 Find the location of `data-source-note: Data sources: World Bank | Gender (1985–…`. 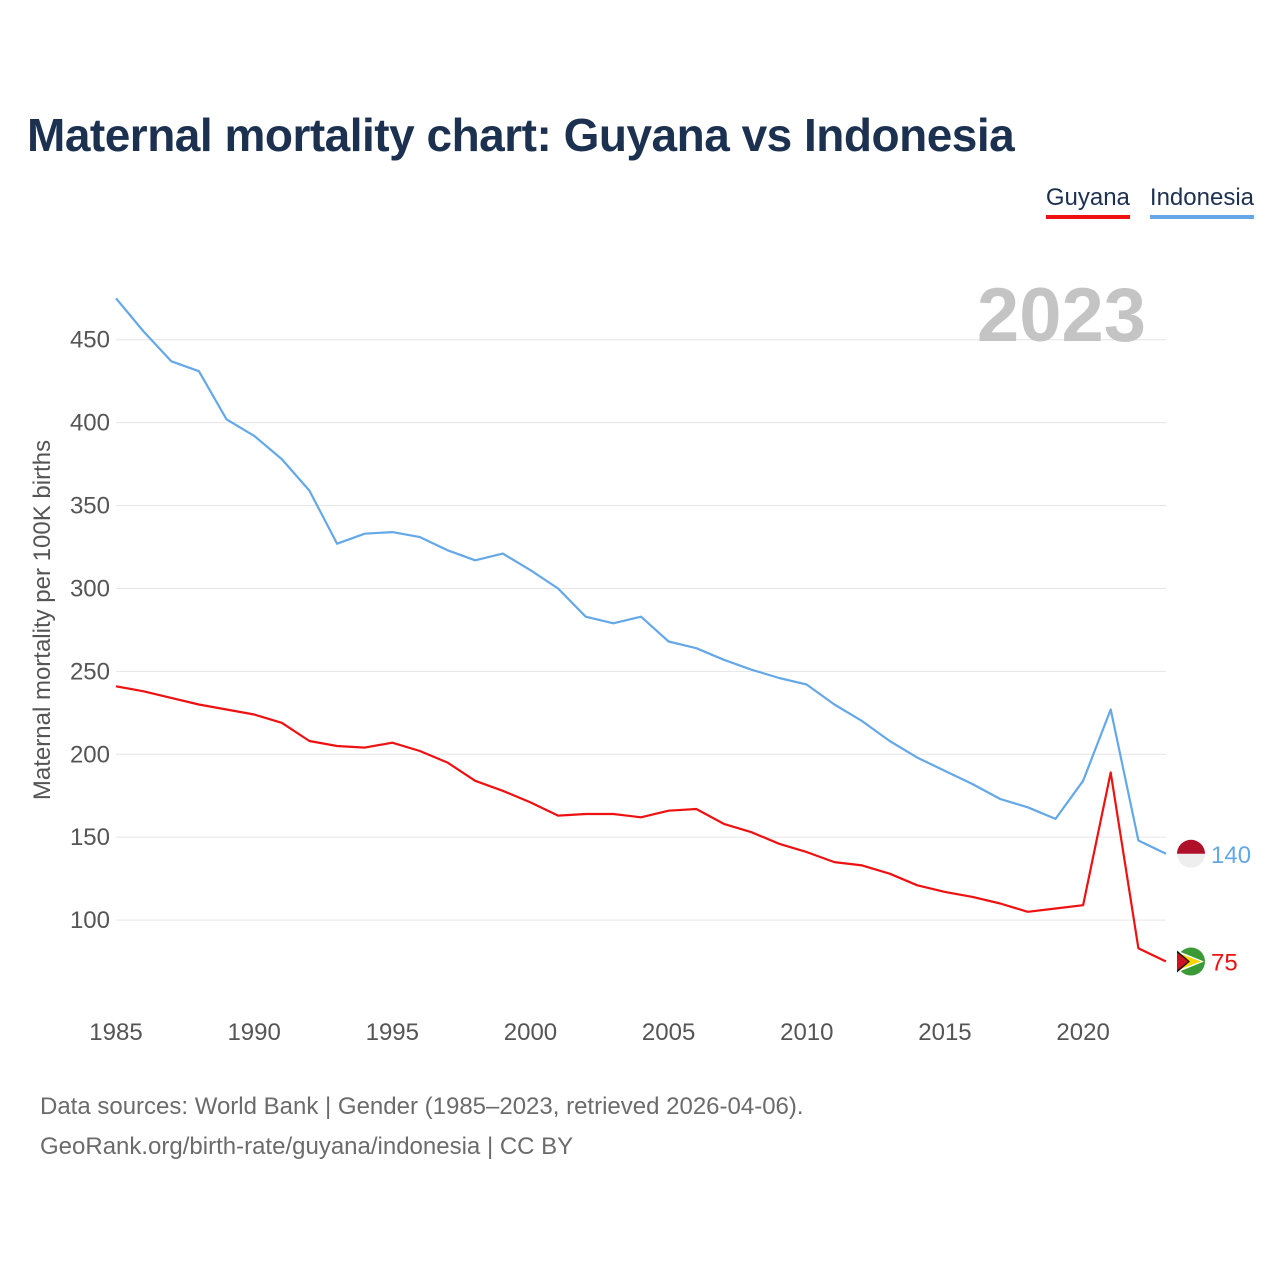

data-source-note: Data sources: World Bank | Gender (1985–… is located at coordinates (422, 1106).